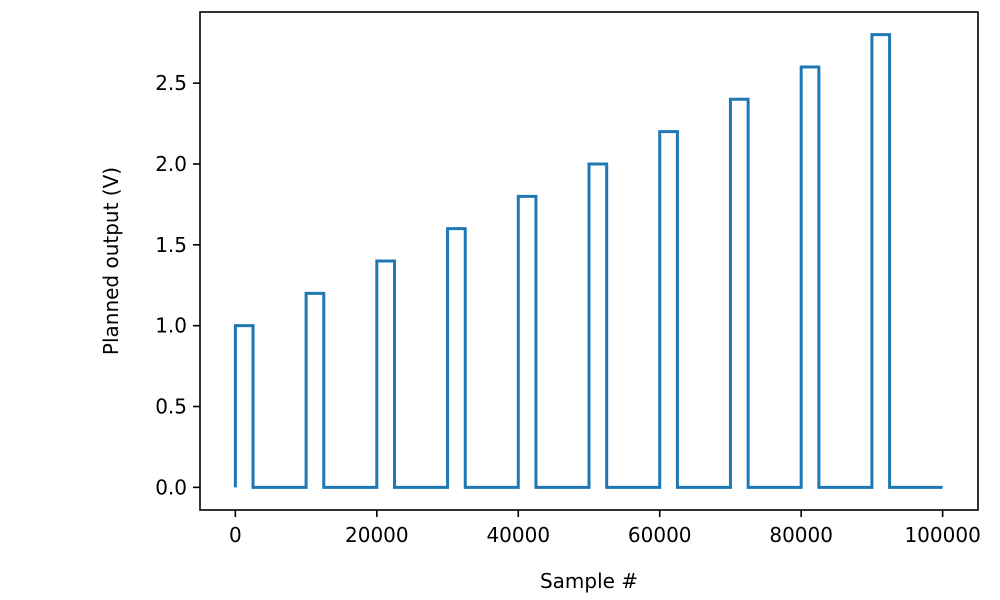 This screenshot has width=1000, height=600. What do you see at coordinates (171, 487) in the screenshot?
I see `y-tick-label: 0.0` at bounding box center [171, 487].